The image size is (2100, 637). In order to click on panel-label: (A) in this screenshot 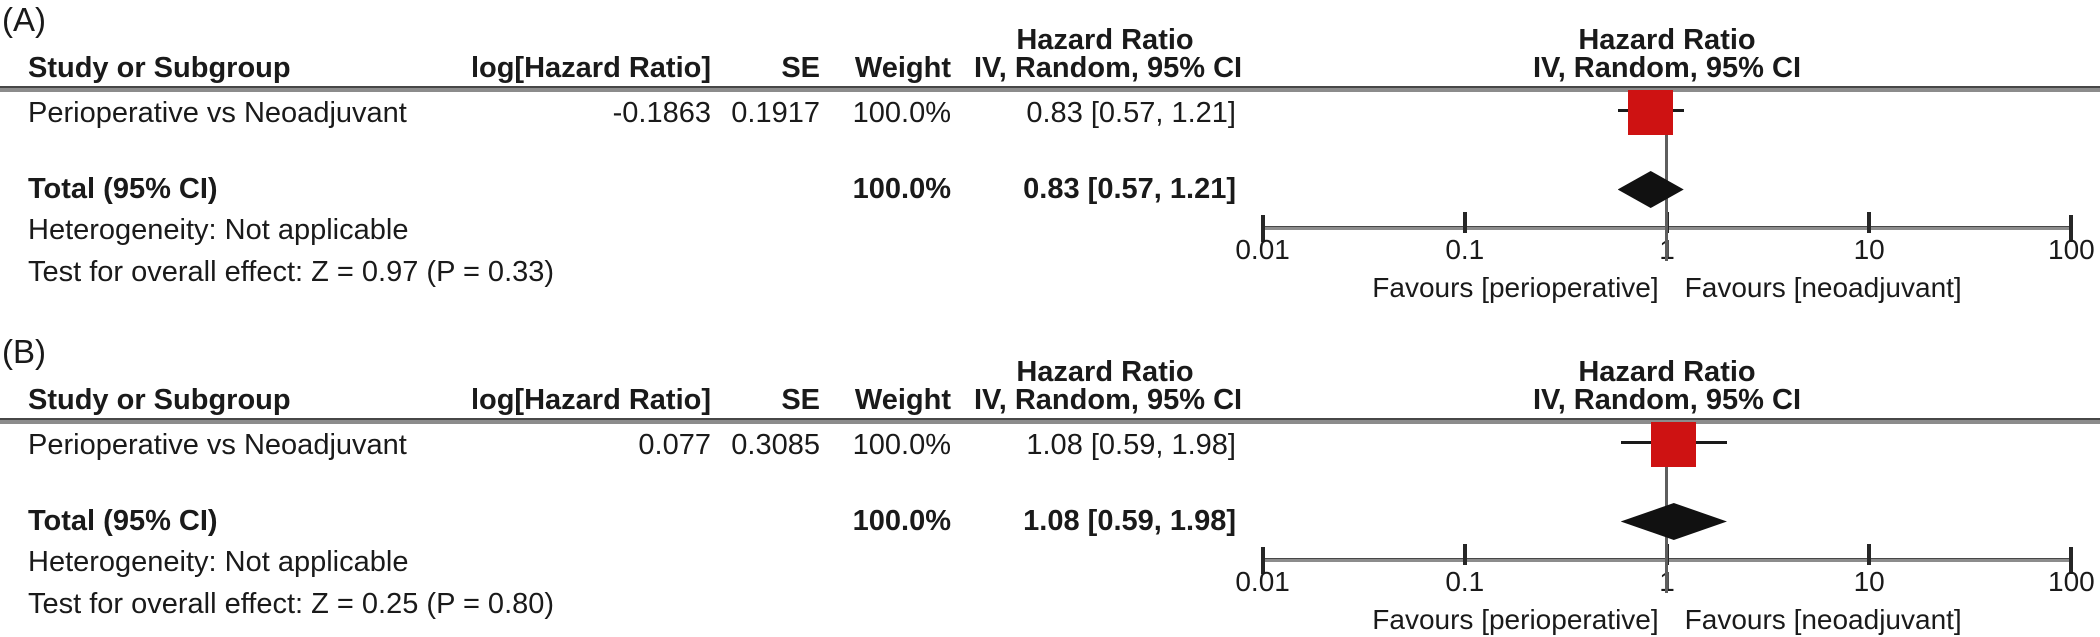, I will do `click(24, 19)`.